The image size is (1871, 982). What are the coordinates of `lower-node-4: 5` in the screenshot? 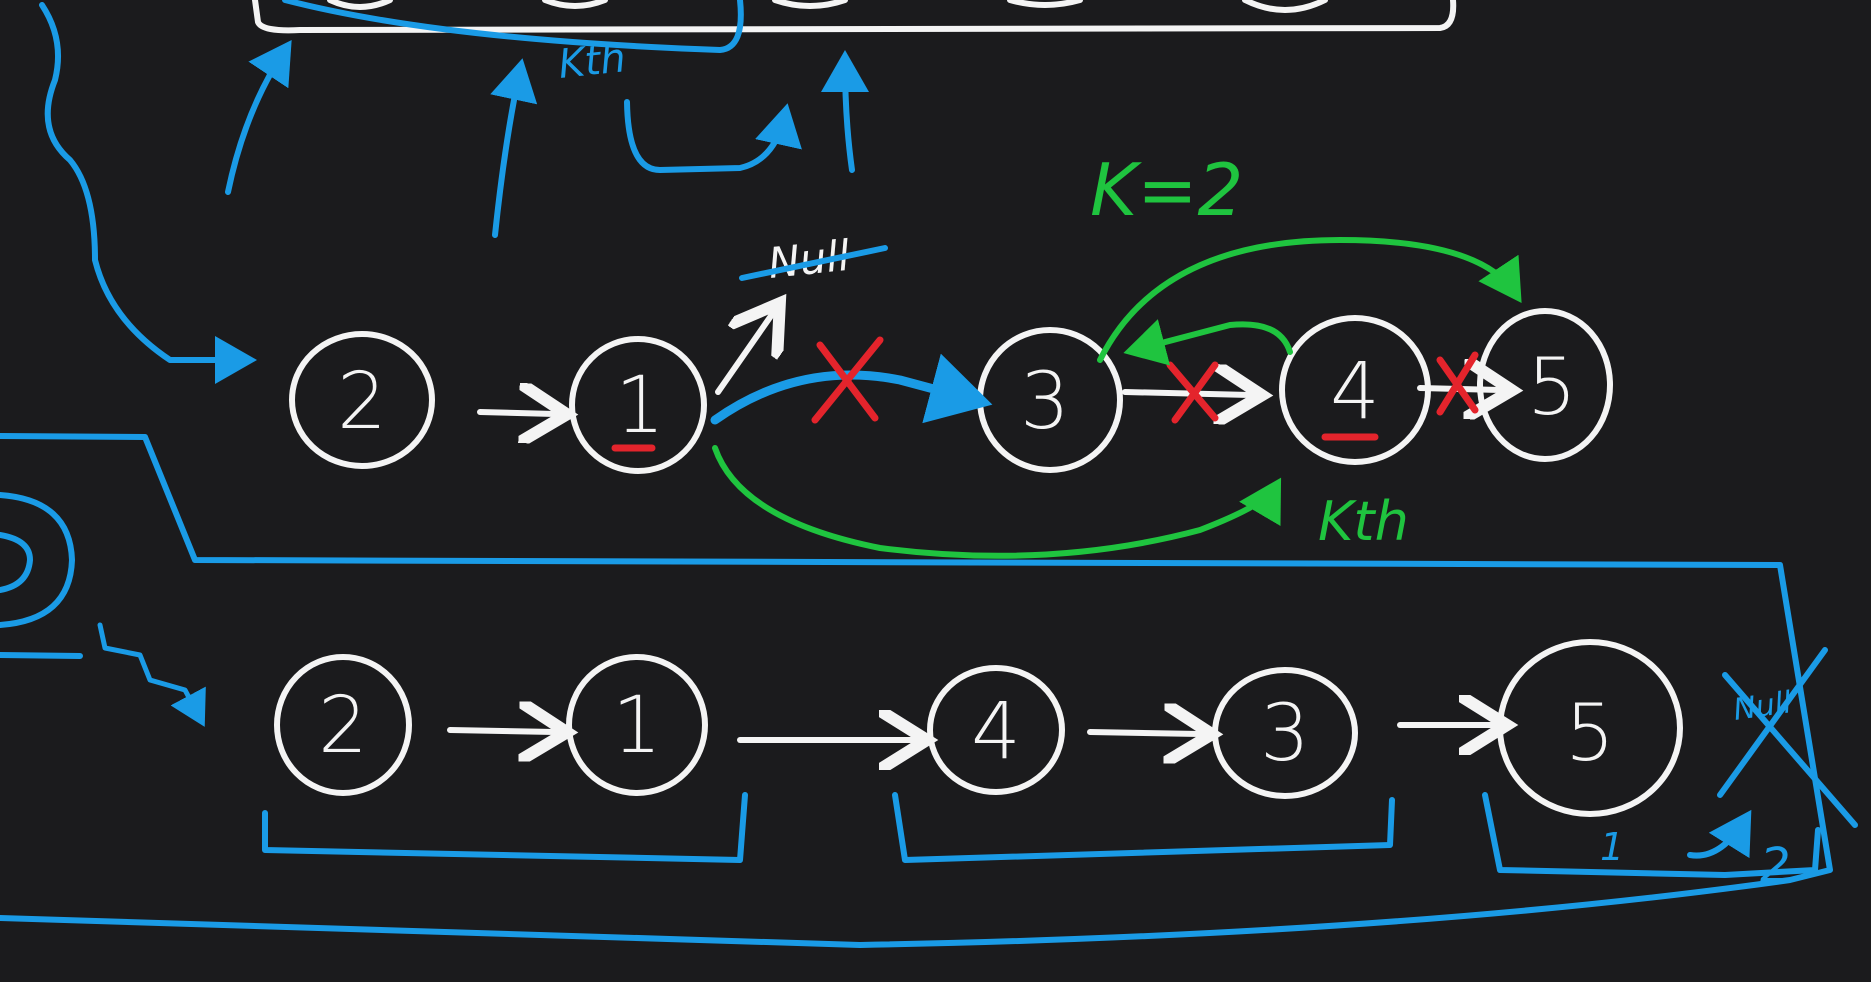 It's located at (1590, 728).